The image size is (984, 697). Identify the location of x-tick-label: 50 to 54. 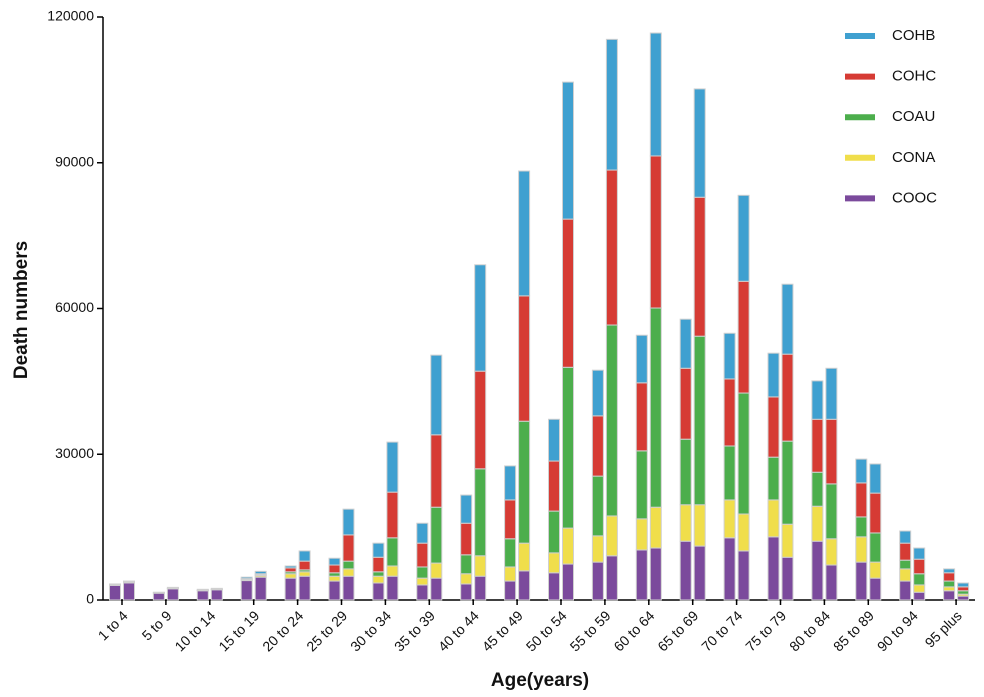
(546, 630).